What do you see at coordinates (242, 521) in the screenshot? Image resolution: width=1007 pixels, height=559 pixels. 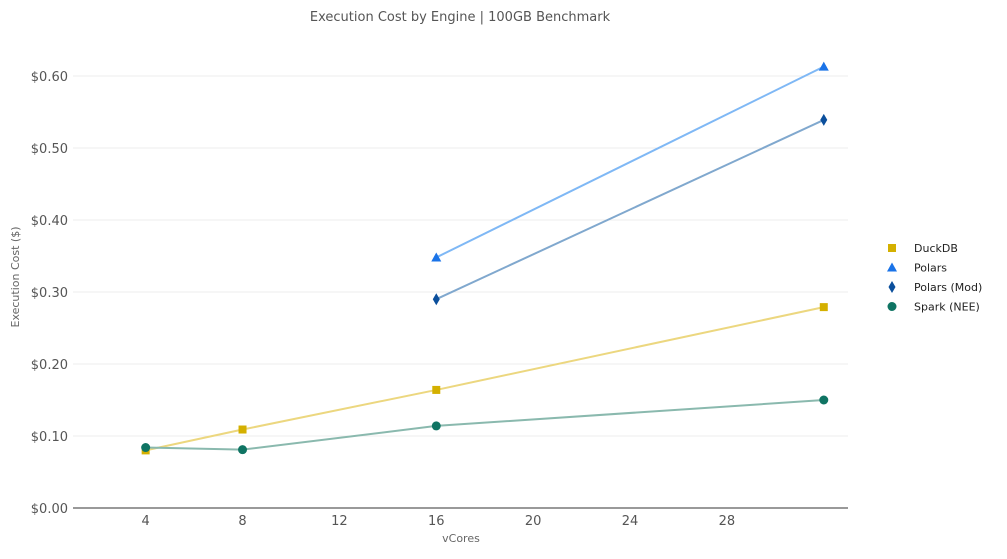 I see `x-tick-label: 8` at bounding box center [242, 521].